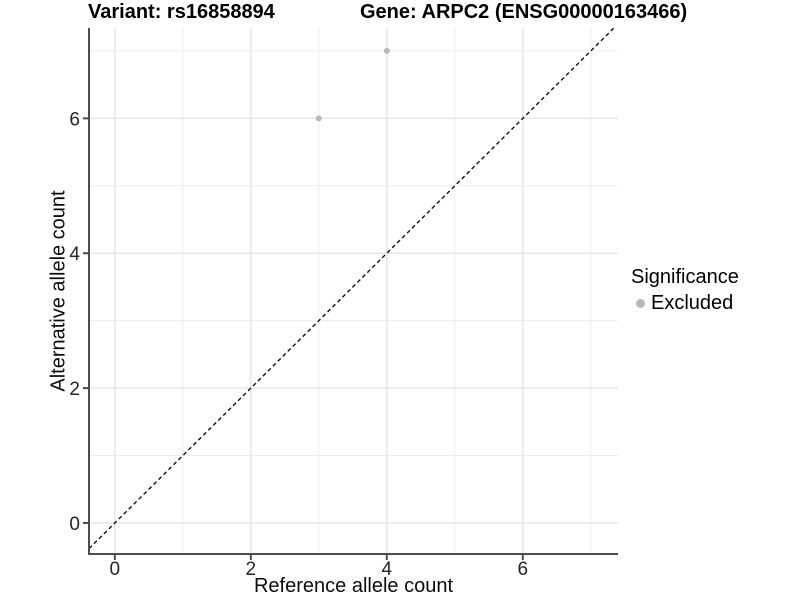 The height and width of the screenshot is (600, 800). Describe the element at coordinates (74, 389) in the screenshot. I see `y-tick-label: 2` at that location.